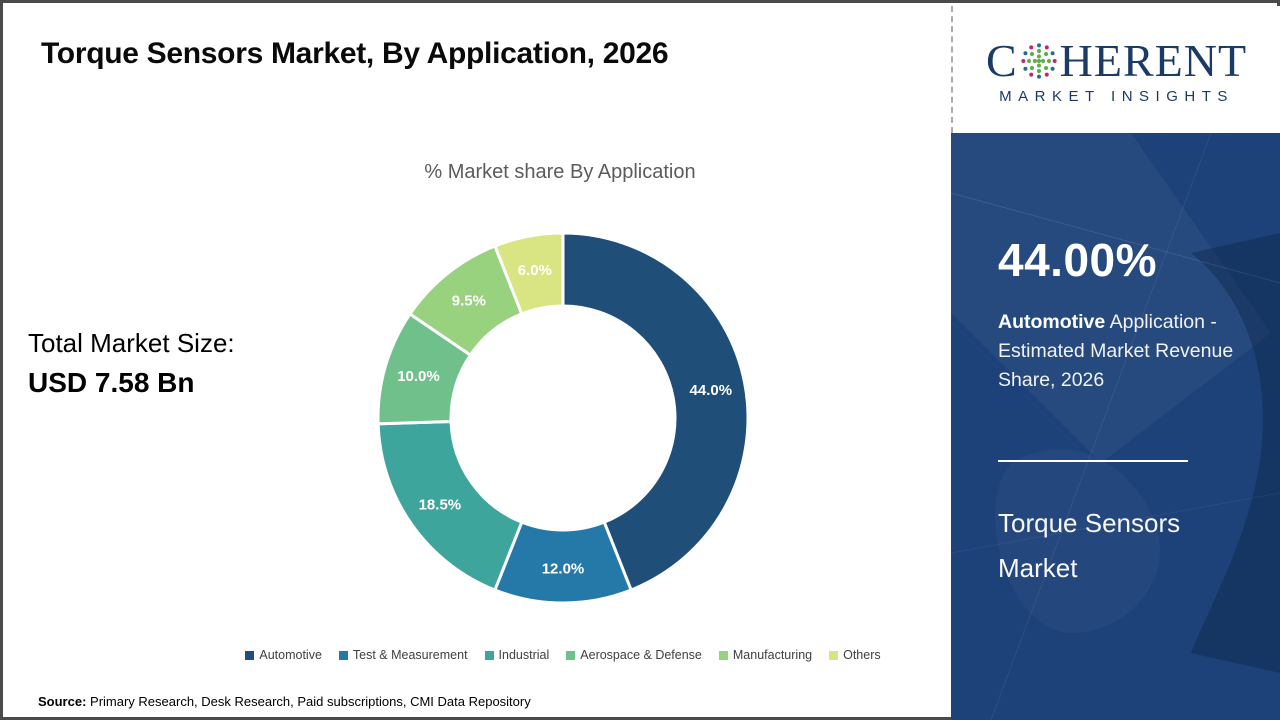  Describe the element at coordinates (131, 343) in the screenshot. I see `total-market-label: Total Market Size:` at that location.